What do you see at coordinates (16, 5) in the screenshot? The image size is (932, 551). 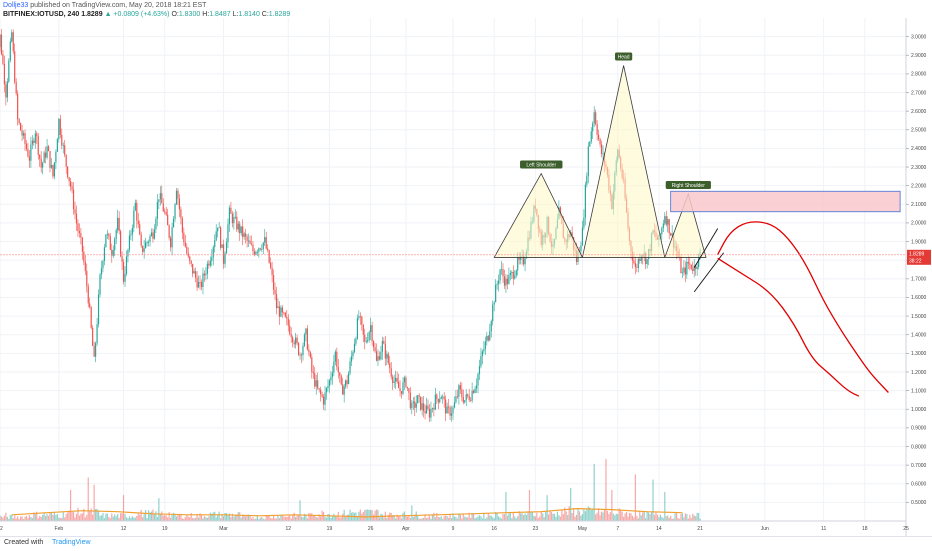 I see `author-link: Dollje33` at bounding box center [16, 5].